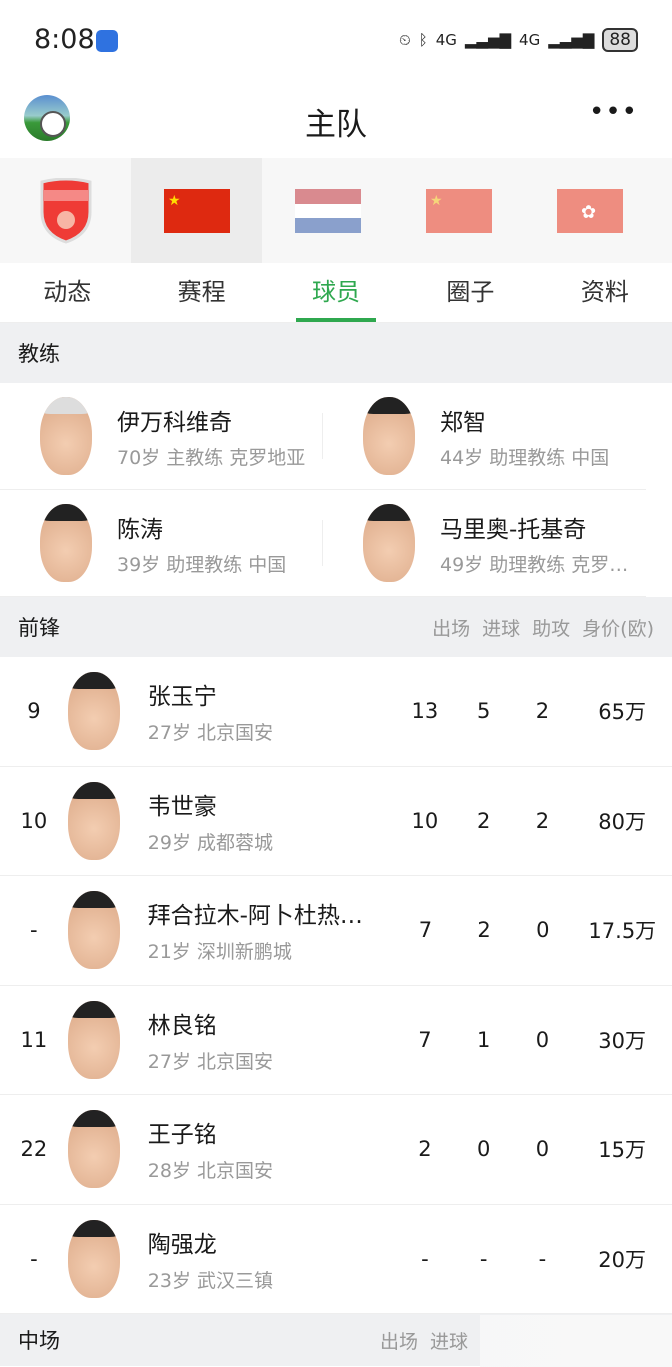 The width and height of the screenshot is (672, 1367). Describe the element at coordinates (425, 711) in the screenshot. I see `player-apps: 13` at that location.